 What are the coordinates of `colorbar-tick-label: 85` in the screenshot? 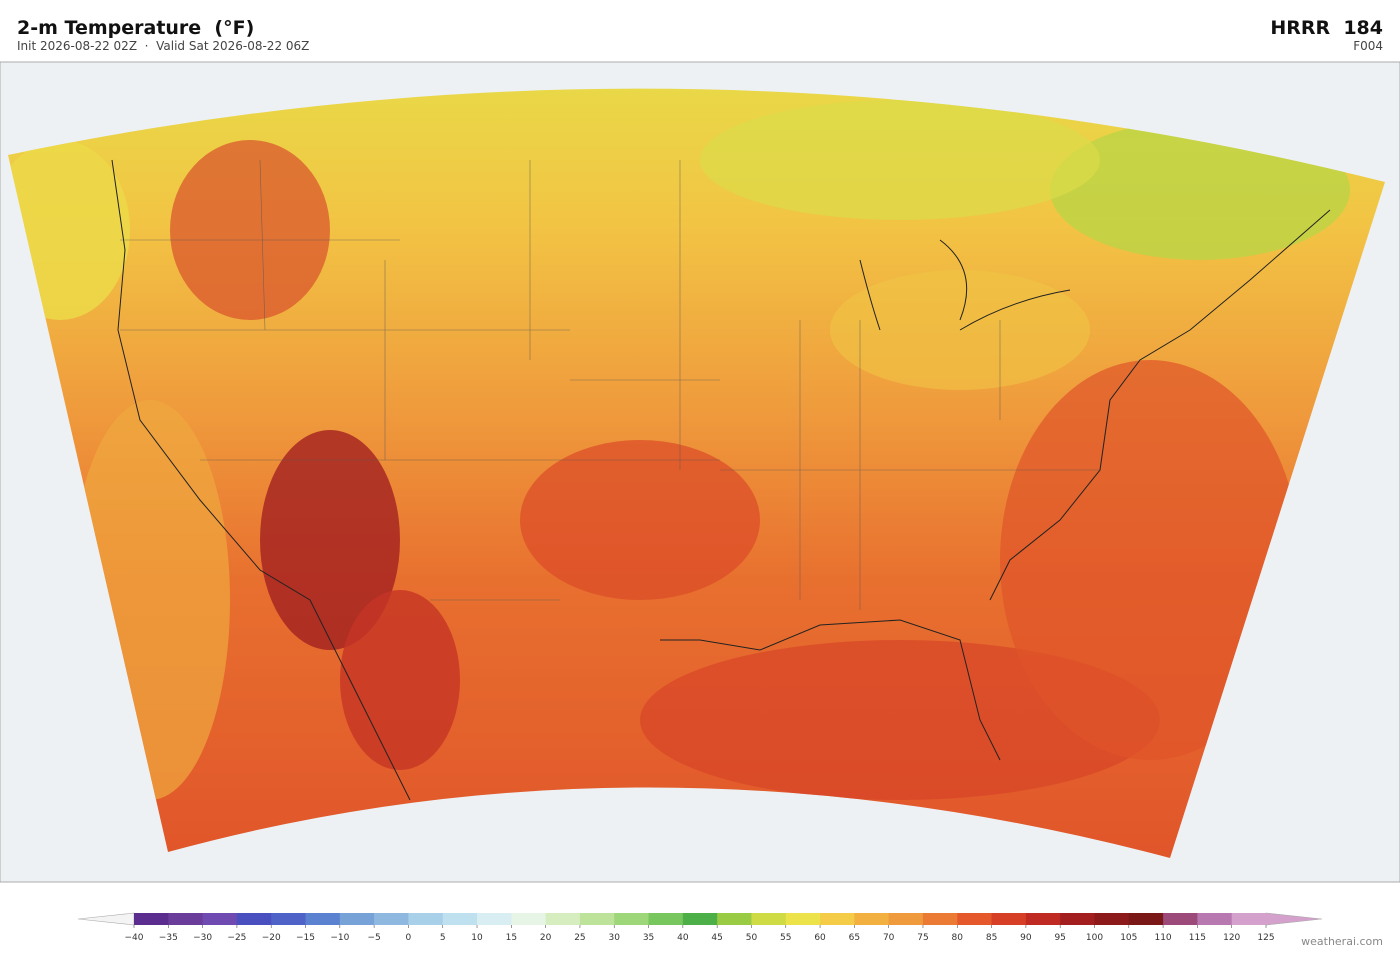 It's located at (991, 938).